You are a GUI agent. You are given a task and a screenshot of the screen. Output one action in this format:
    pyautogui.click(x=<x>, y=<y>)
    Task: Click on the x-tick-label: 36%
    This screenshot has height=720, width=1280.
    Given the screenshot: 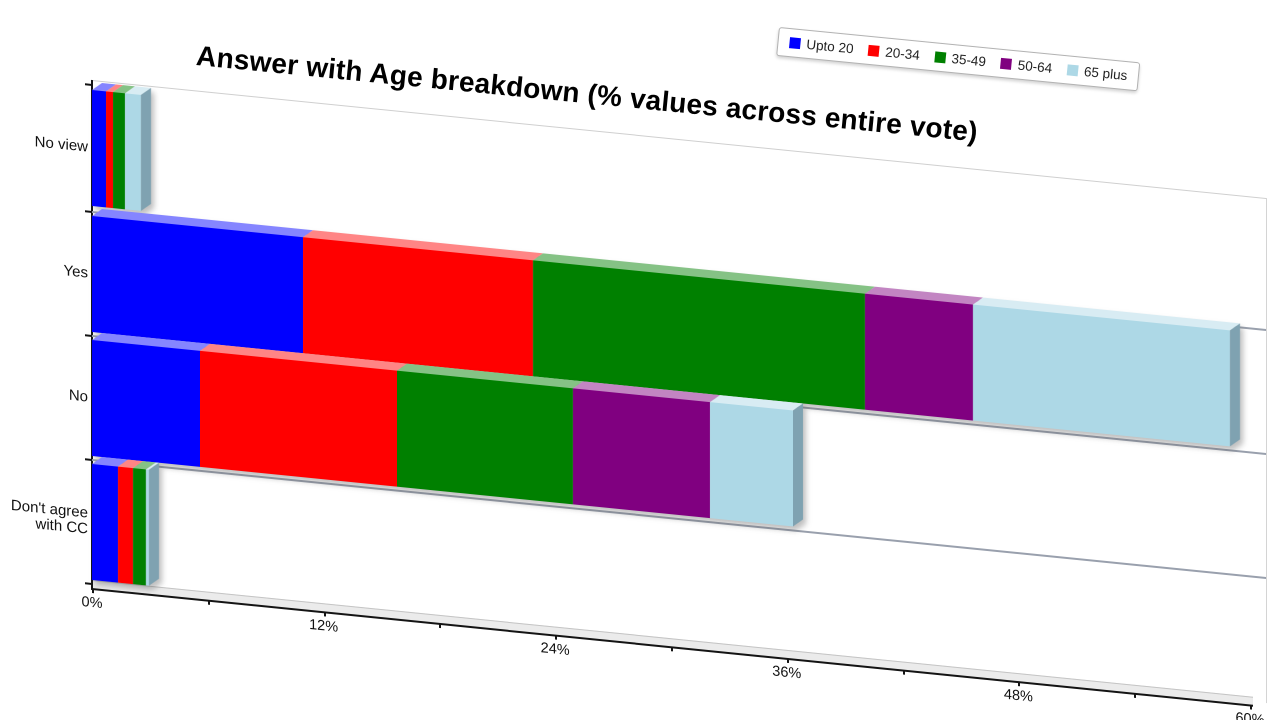 What is the action you would take?
    pyautogui.click(x=787, y=673)
    